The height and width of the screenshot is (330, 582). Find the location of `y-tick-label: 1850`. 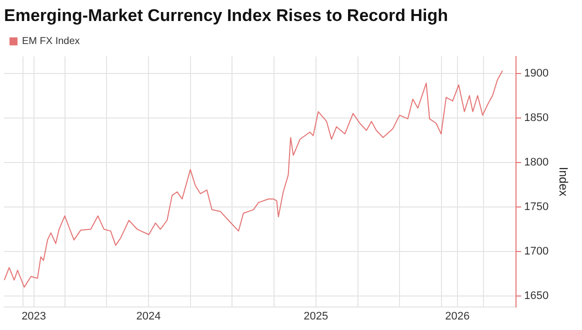

y-tick-label: 1850 is located at coordinates (536, 118).